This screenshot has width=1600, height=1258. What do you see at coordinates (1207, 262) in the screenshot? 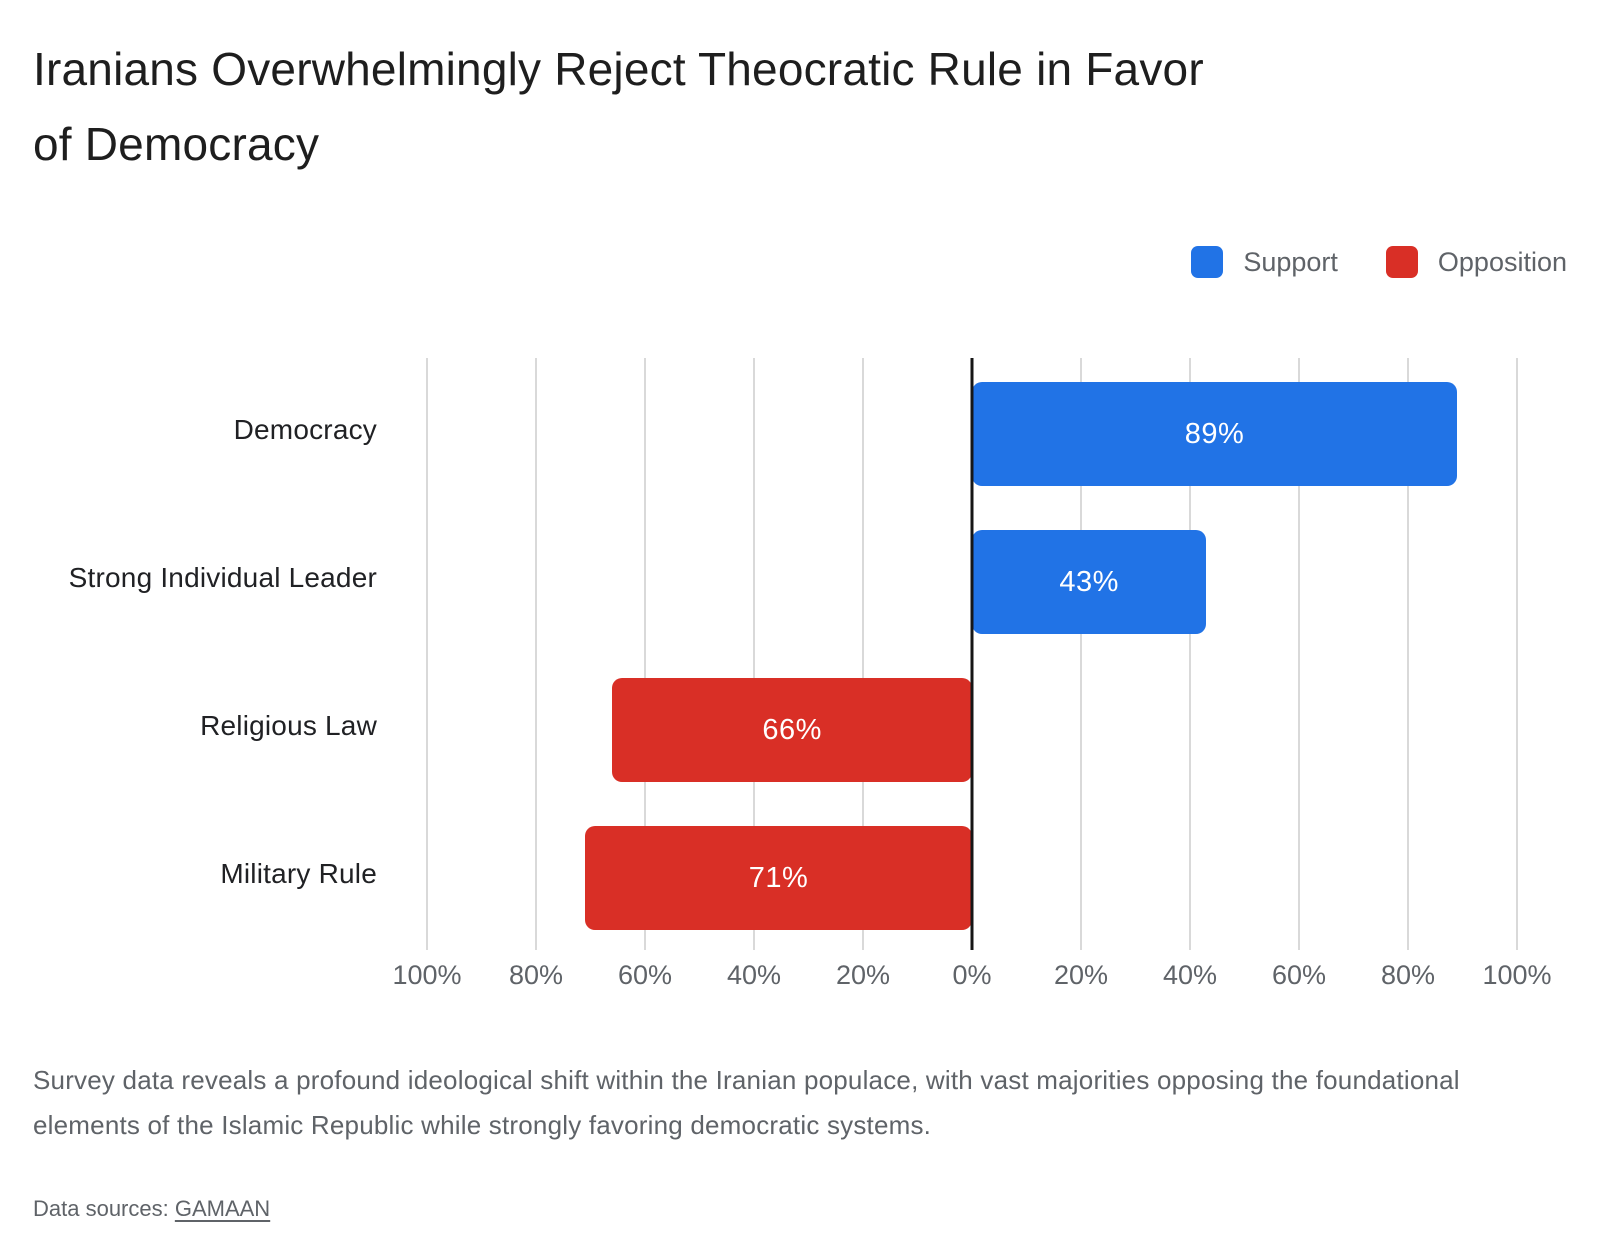
I see `support-swatch-icon` at bounding box center [1207, 262].